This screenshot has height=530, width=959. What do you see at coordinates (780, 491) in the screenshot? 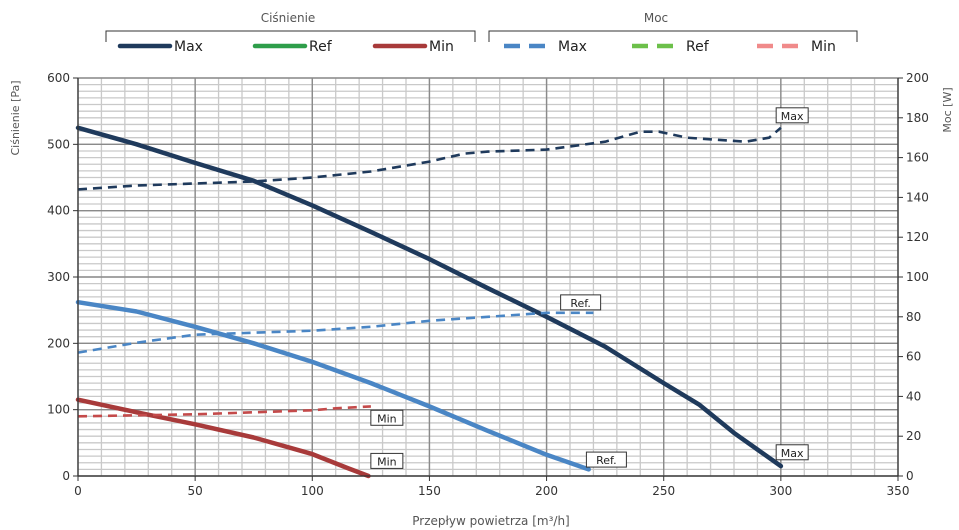
I see `x-tick-label: 300` at bounding box center [780, 491].